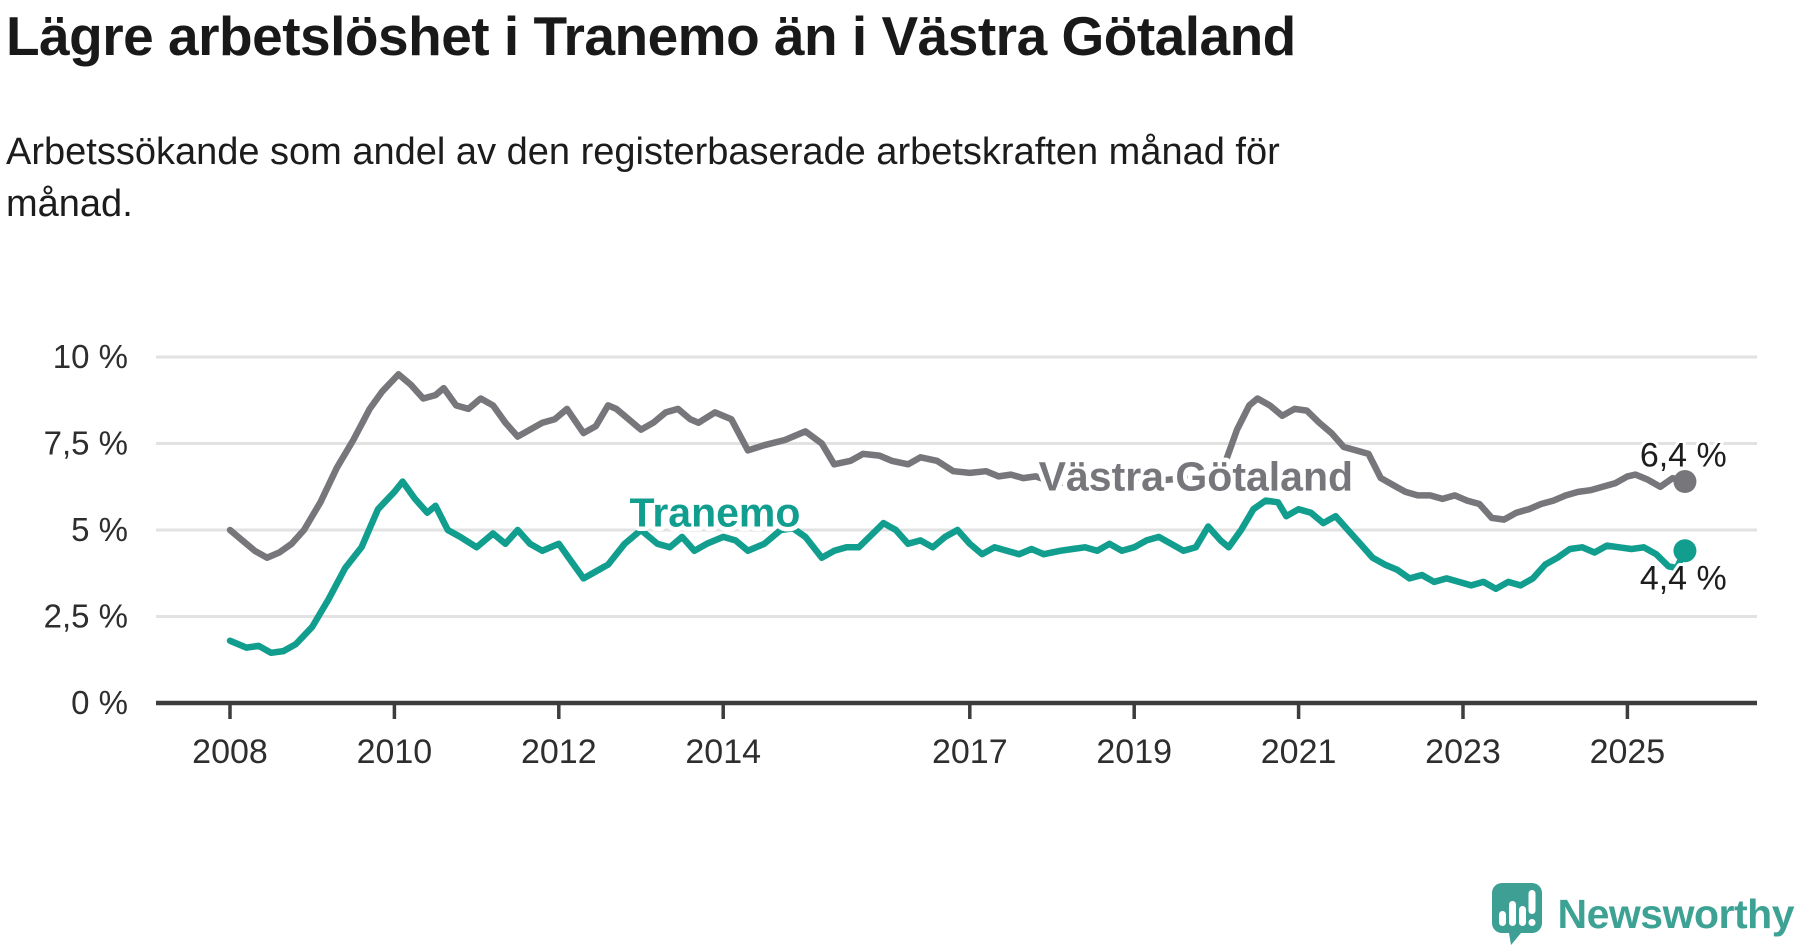 Image resolution: width=1800 pixels, height=948 pixels. I want to click on x-axis-tick-label: 2014, so click(723, 752).